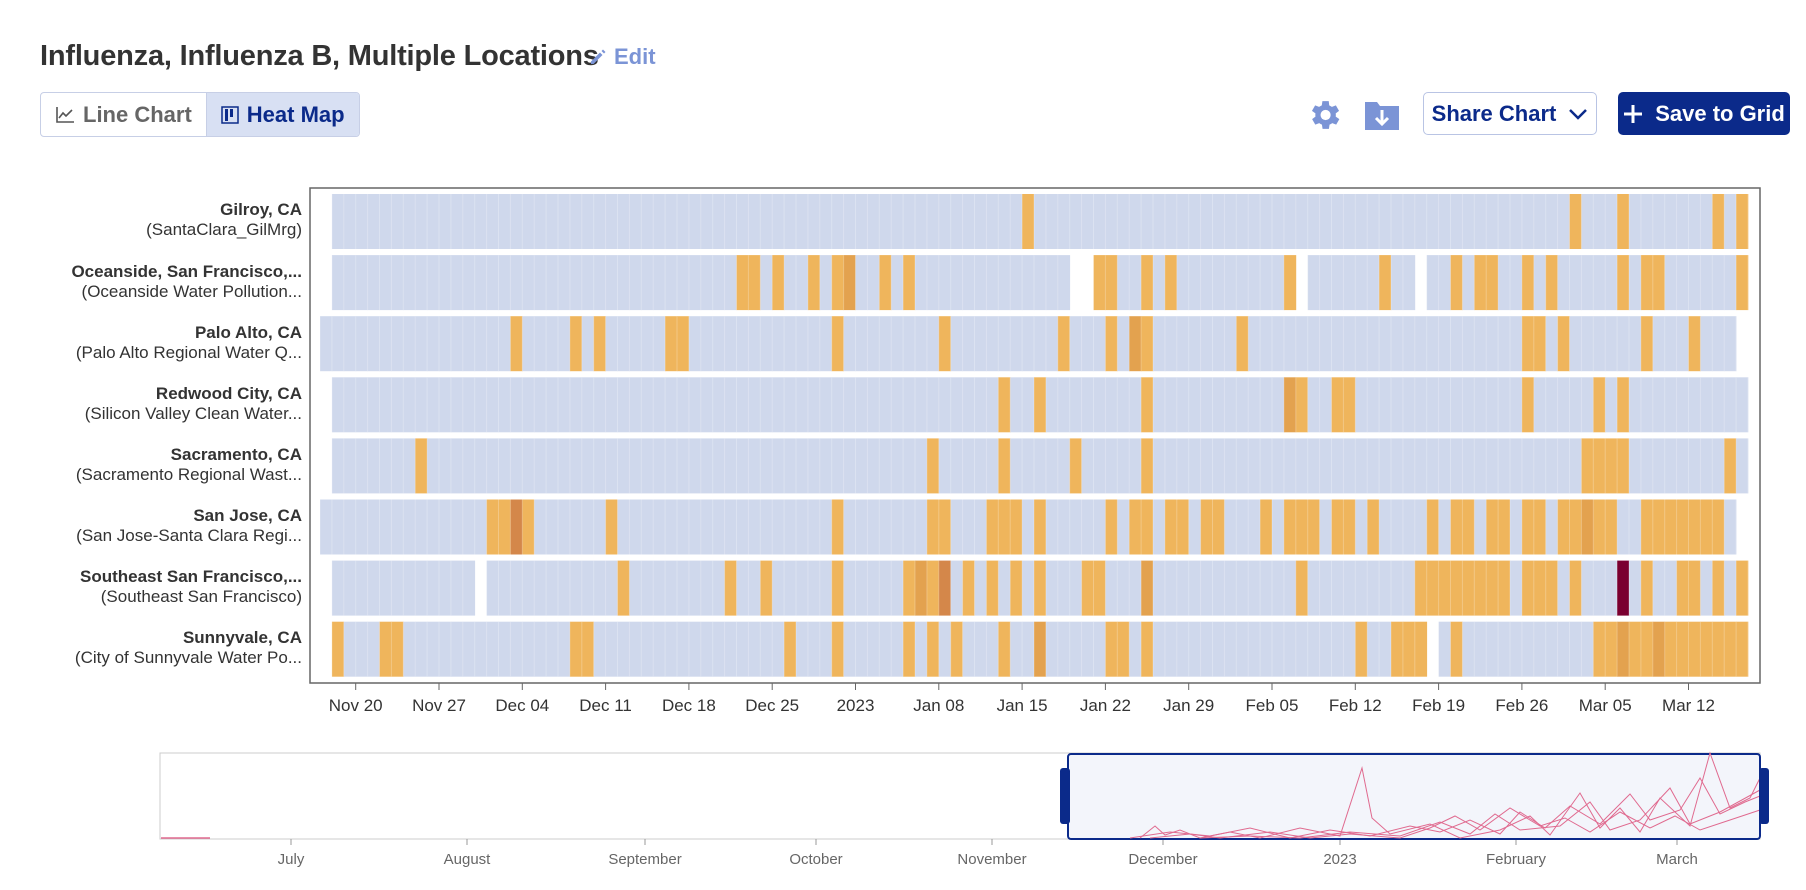  I want to click on edit-button: Edit, so click(622, 57).